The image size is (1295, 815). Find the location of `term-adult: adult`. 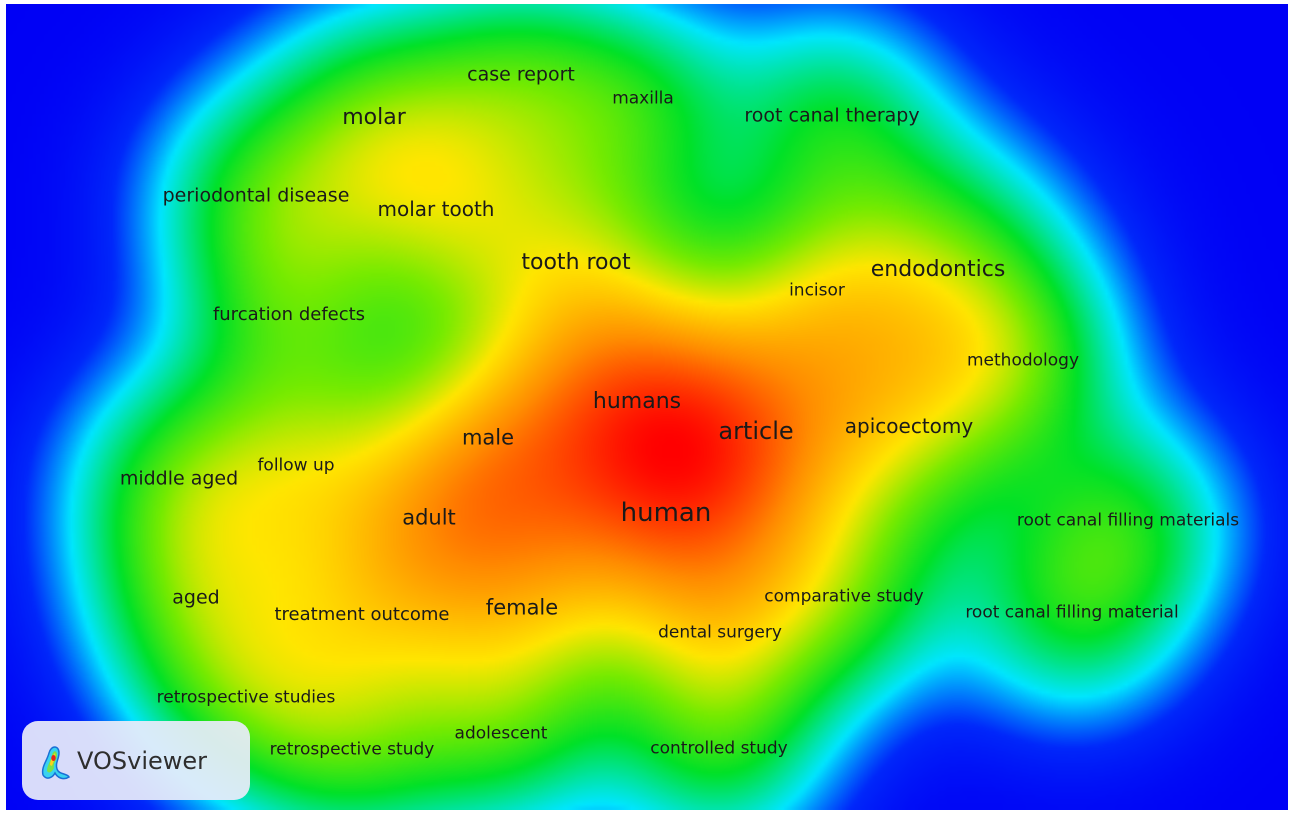

term-adult: adult is located at coordinates (429, 517).